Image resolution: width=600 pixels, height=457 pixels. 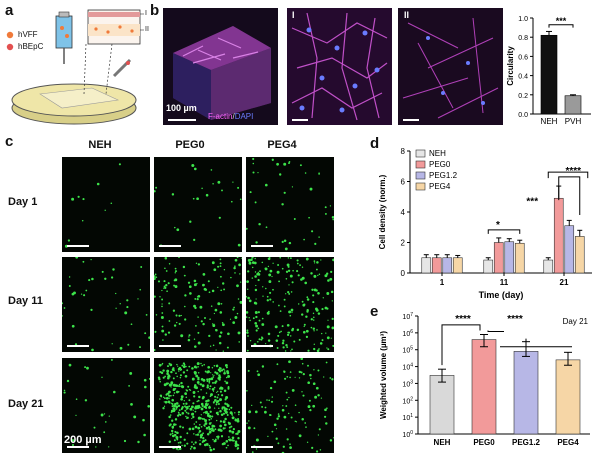 I want to click on scale-label-b: 100 µm, so click(x=181, y=108).